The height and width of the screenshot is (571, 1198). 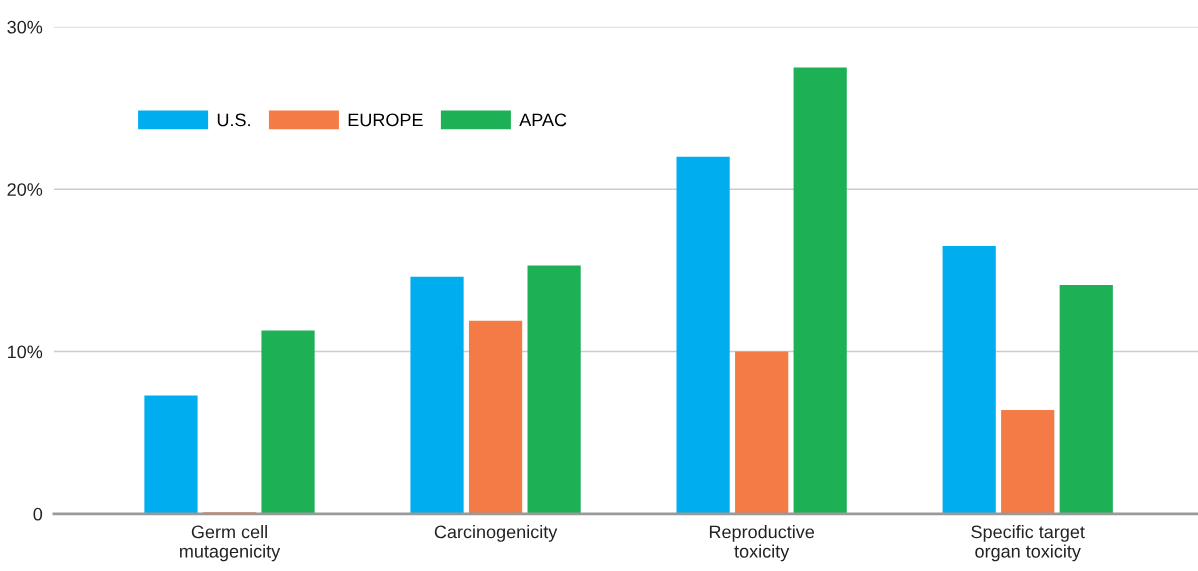 I want to click on y-tick-label: 10%, so click(x=25, y=352).